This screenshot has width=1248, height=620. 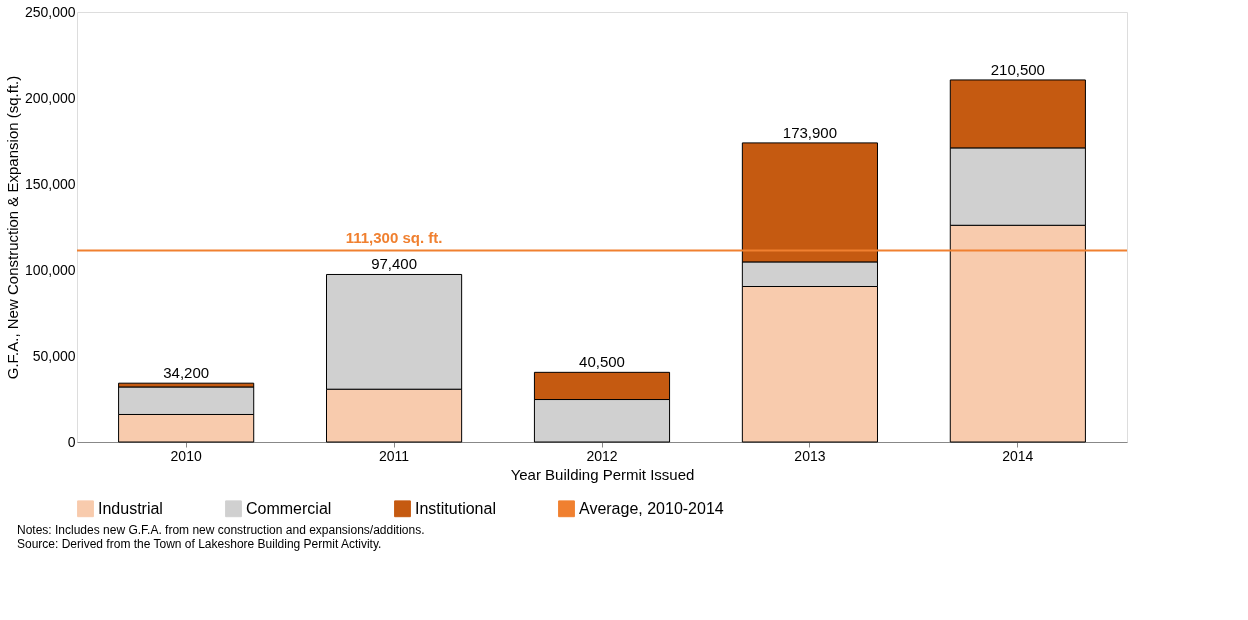 I want to click on x-tick-label: 2011, so click(x=394, y=455).